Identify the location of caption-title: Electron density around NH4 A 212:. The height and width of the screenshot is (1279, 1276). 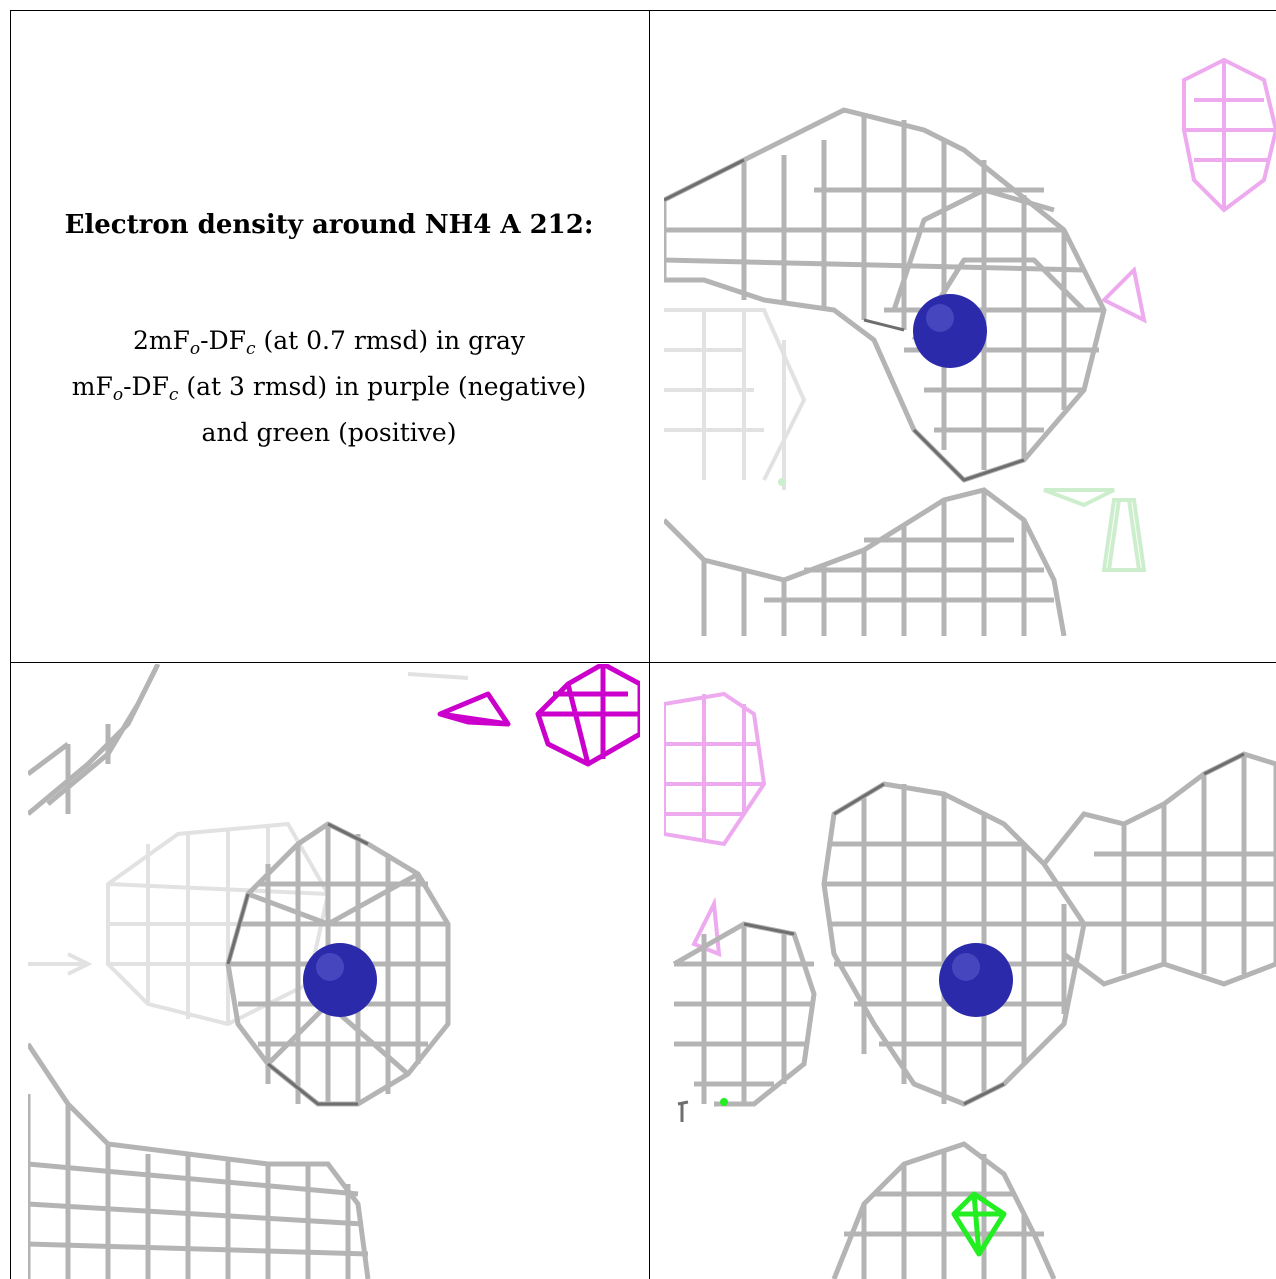
(329, 225).